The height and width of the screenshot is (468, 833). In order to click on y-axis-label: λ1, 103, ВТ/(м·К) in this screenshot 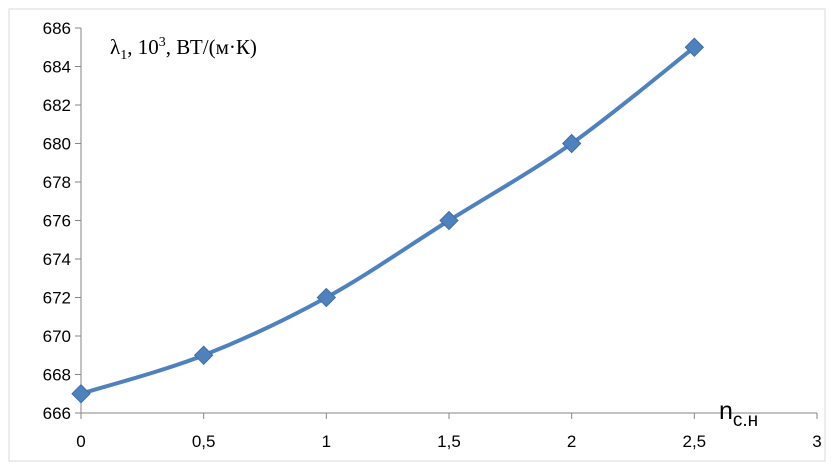, I will do `click(183, 49)`.